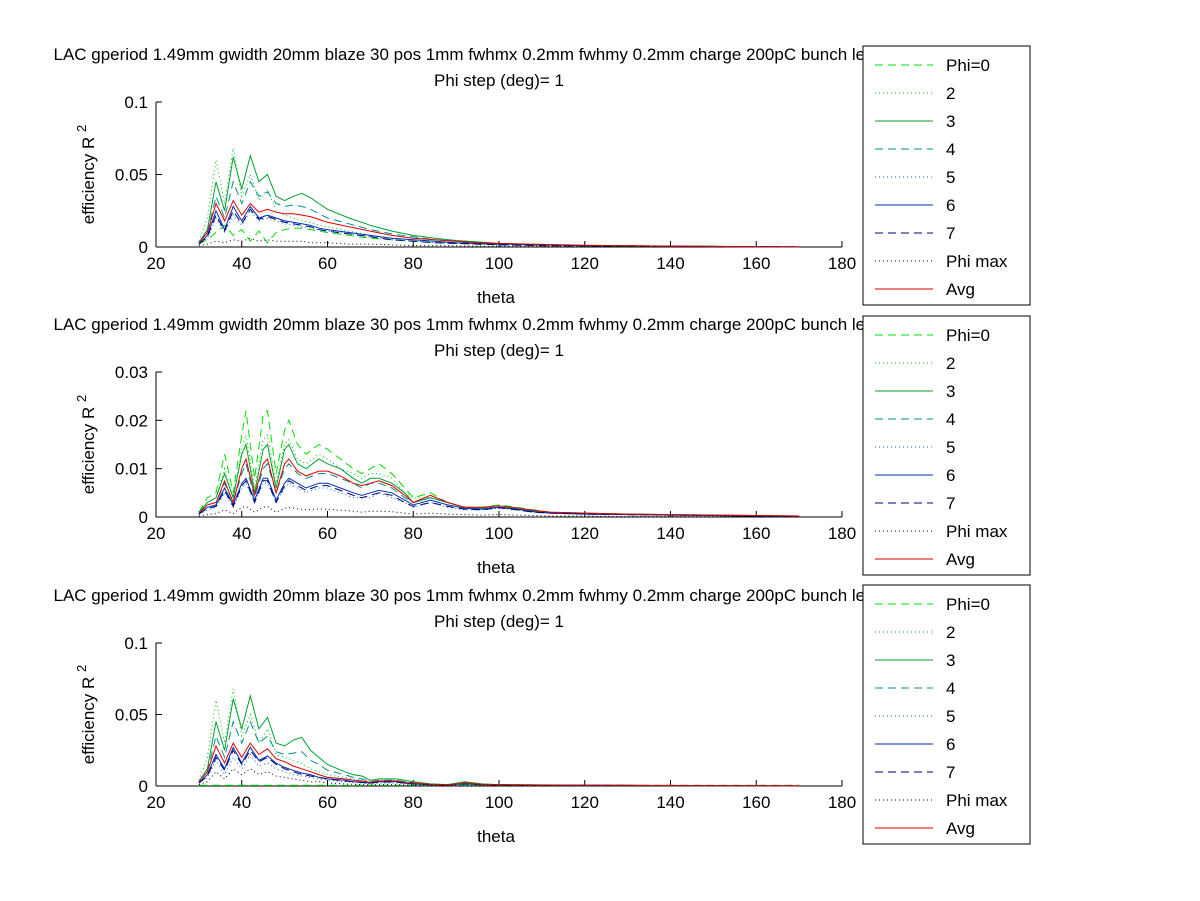  I want to click on x-tick-label: 40, so click(241, 533).